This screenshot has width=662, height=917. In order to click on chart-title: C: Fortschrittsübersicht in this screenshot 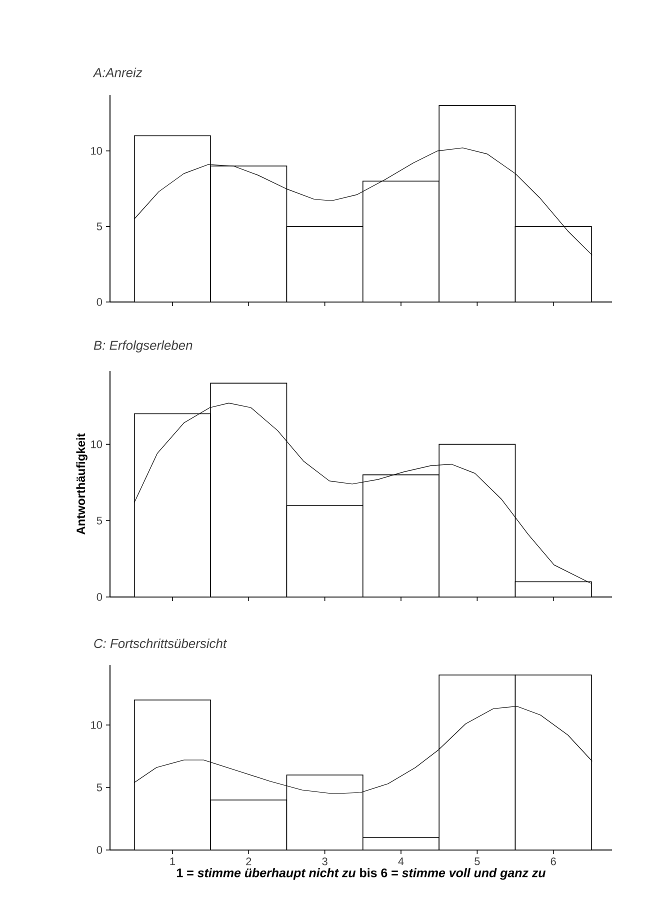, I will do `click(161, 643)`.